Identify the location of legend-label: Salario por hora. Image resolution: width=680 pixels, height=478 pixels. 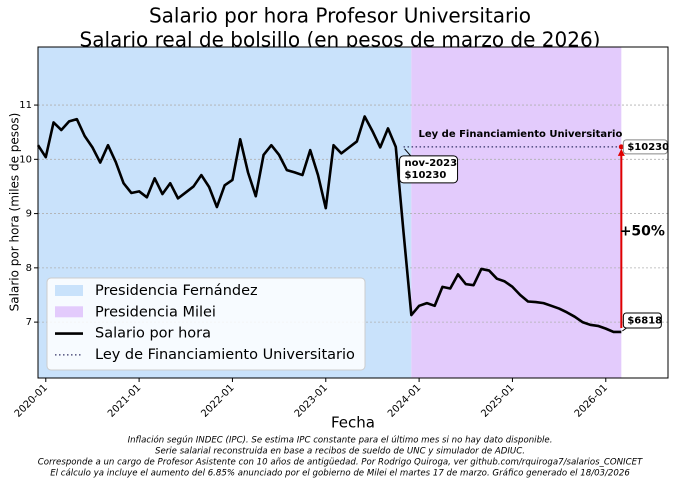
(153, 334).